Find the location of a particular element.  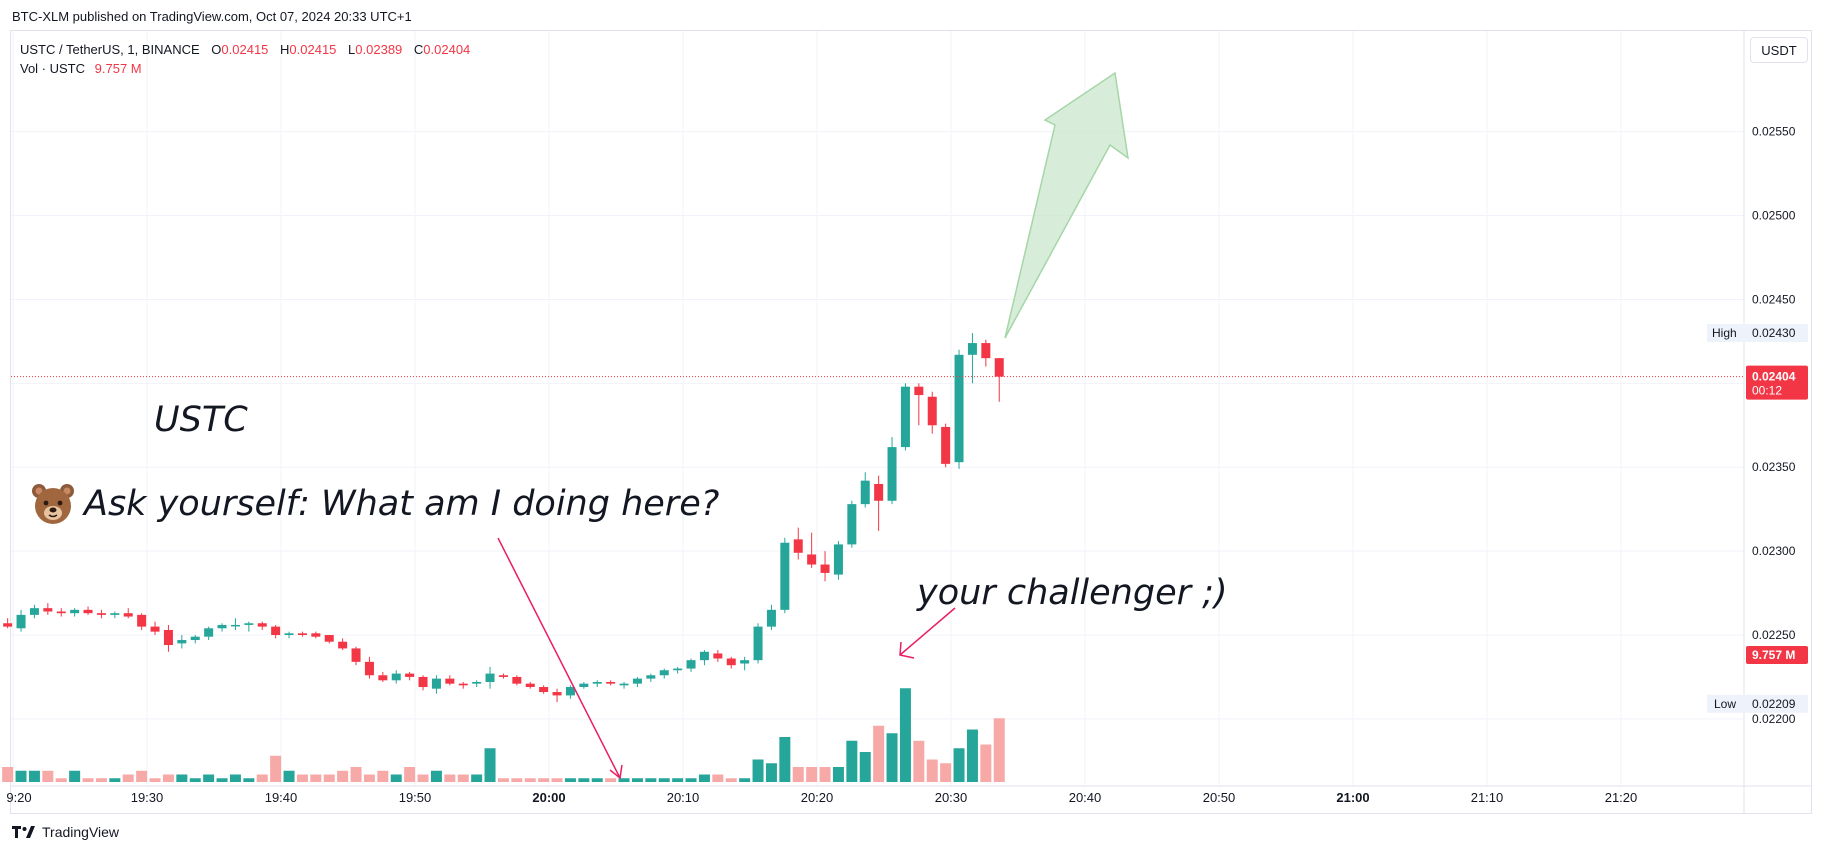

footer: TradingView is located at coordinates (65, 832).